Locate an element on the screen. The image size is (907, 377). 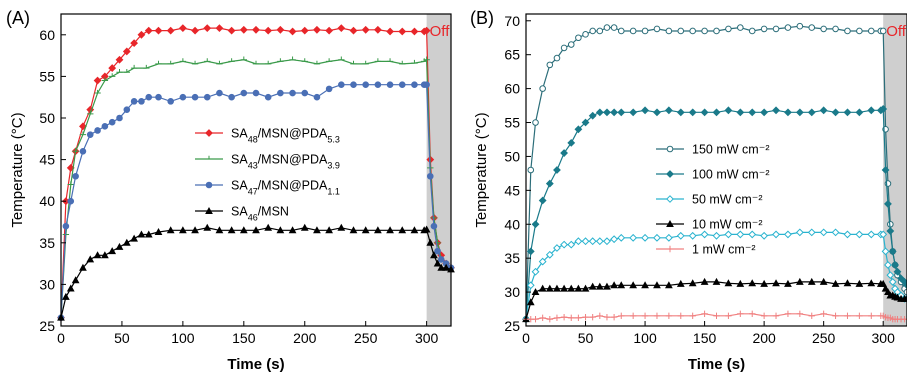
legend-entry: 150 mW cm⁻² is located at coordinates (712, 150).